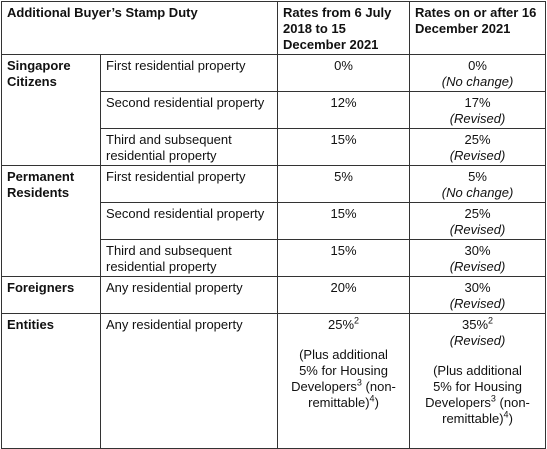 The image size is (547, 449). What do you see at coordinates (51, 221) in the screenshot?
I see `group-label: Permanent Residents` at bounding box center [51, 221].